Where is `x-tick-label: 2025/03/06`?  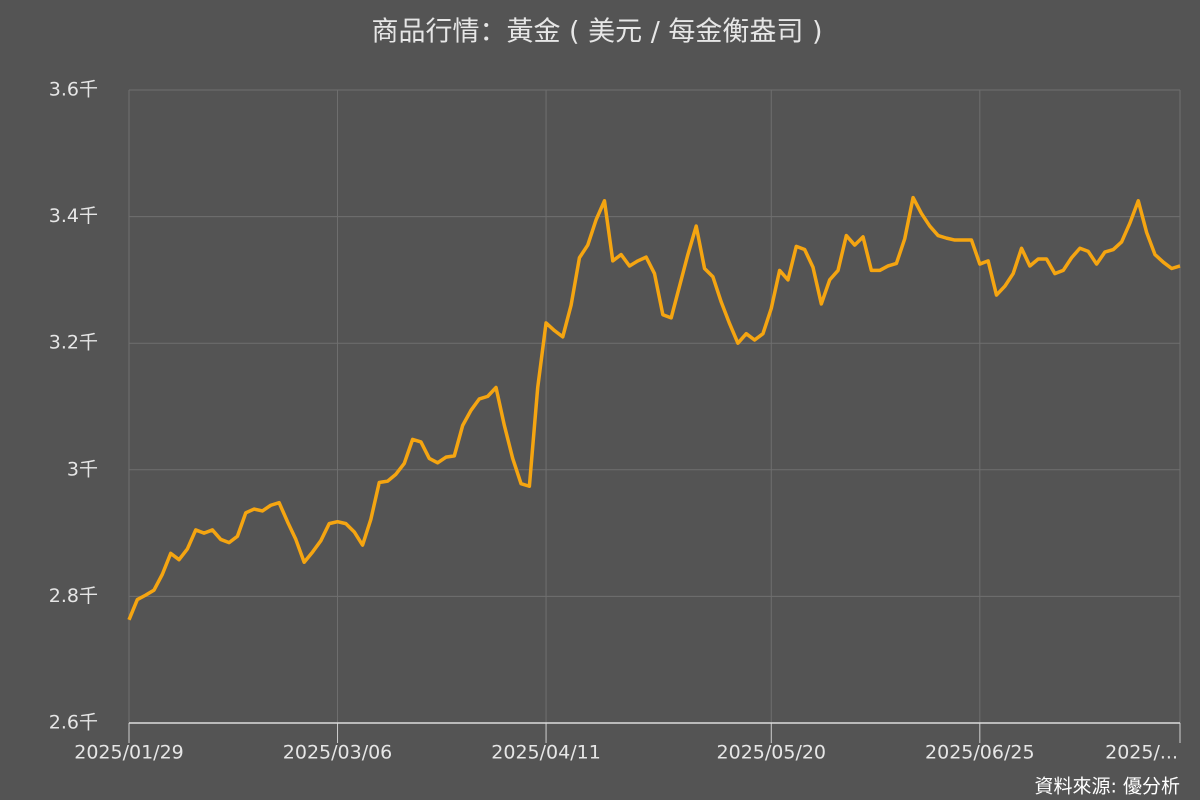
x-tick-label: 2025/03/06 is located at coordinates (338, 753).